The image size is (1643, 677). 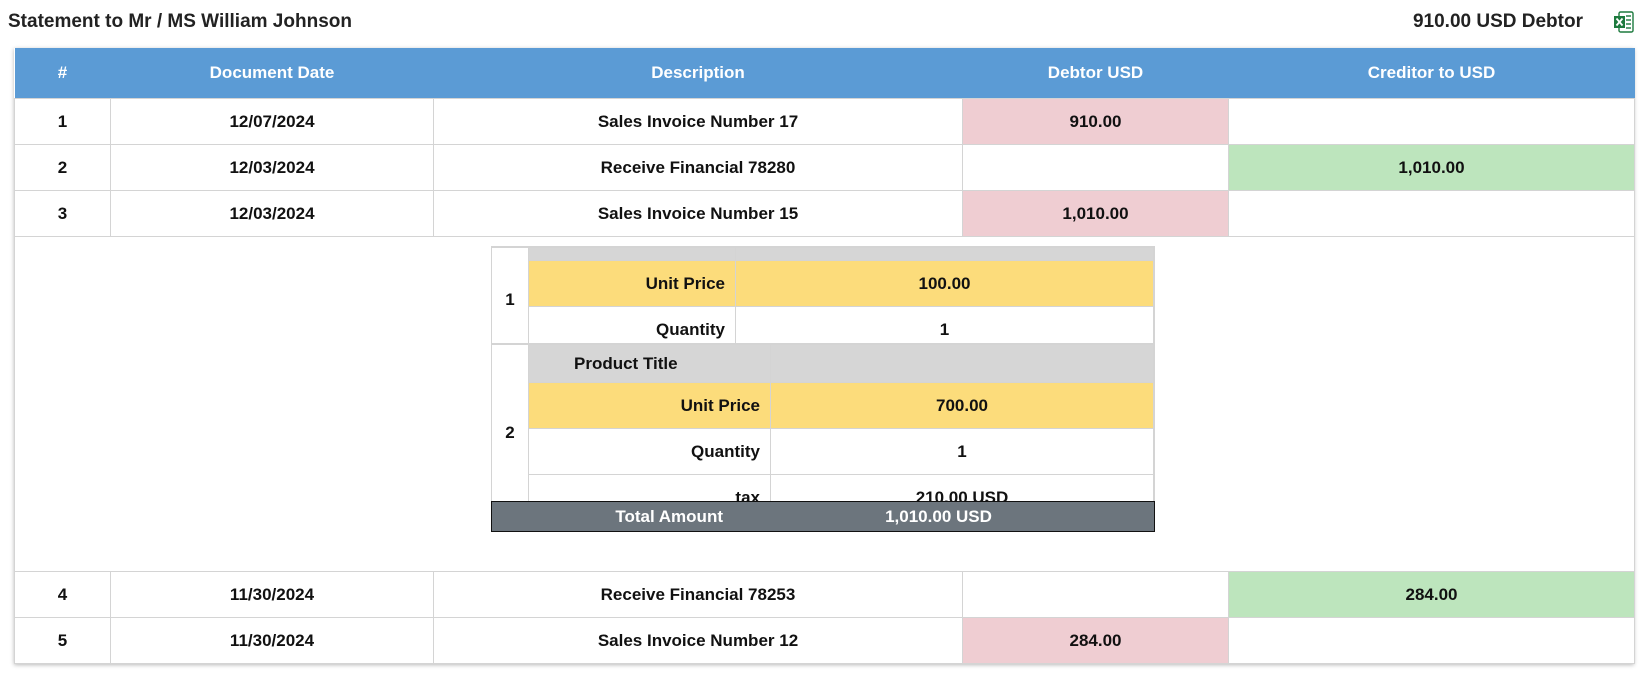 What do you see at coordinates (1624, 22) in the screenshot?
I see `excel-icon` at bounding box center [1624, 22].